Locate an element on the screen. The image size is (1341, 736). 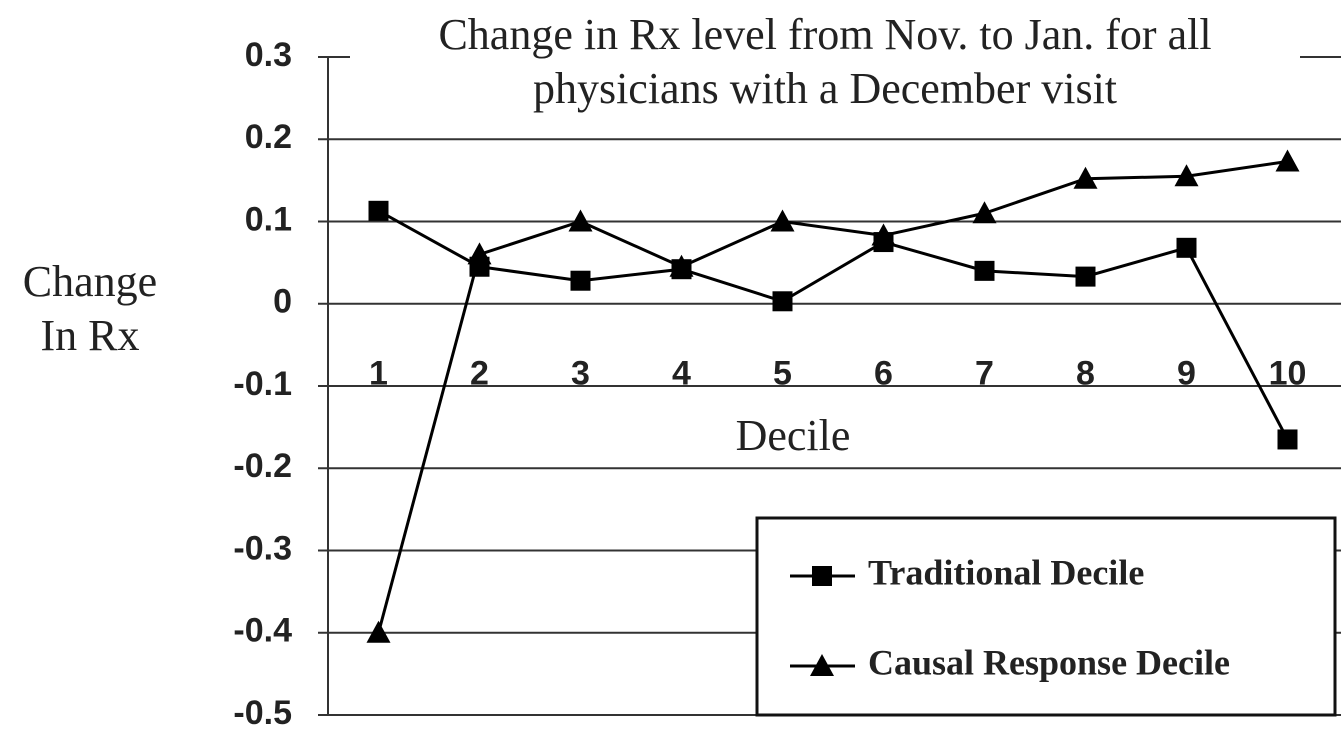
x-tick-label: 5 is located at coordinates (782, 374).